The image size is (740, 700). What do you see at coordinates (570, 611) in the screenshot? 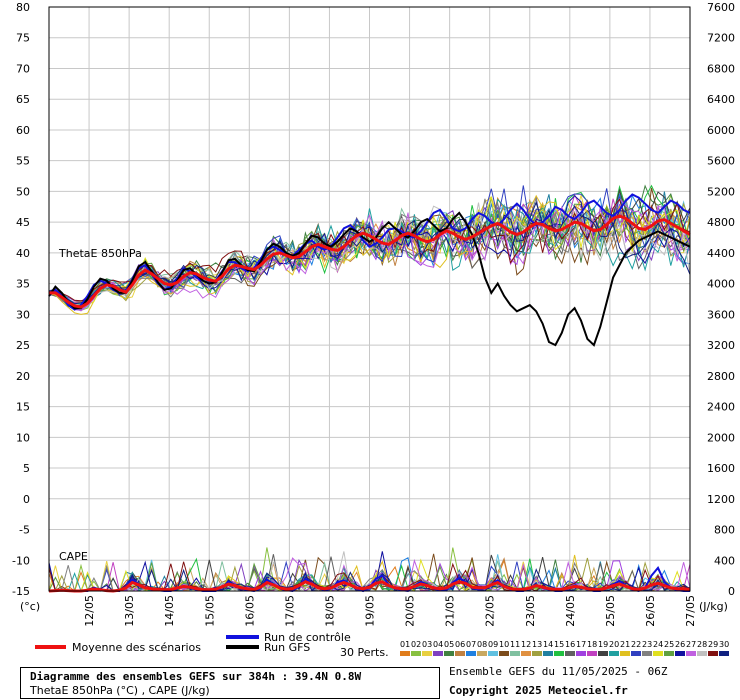
I see `x-tick-label: 24/05` at bounding box center [570, 611].